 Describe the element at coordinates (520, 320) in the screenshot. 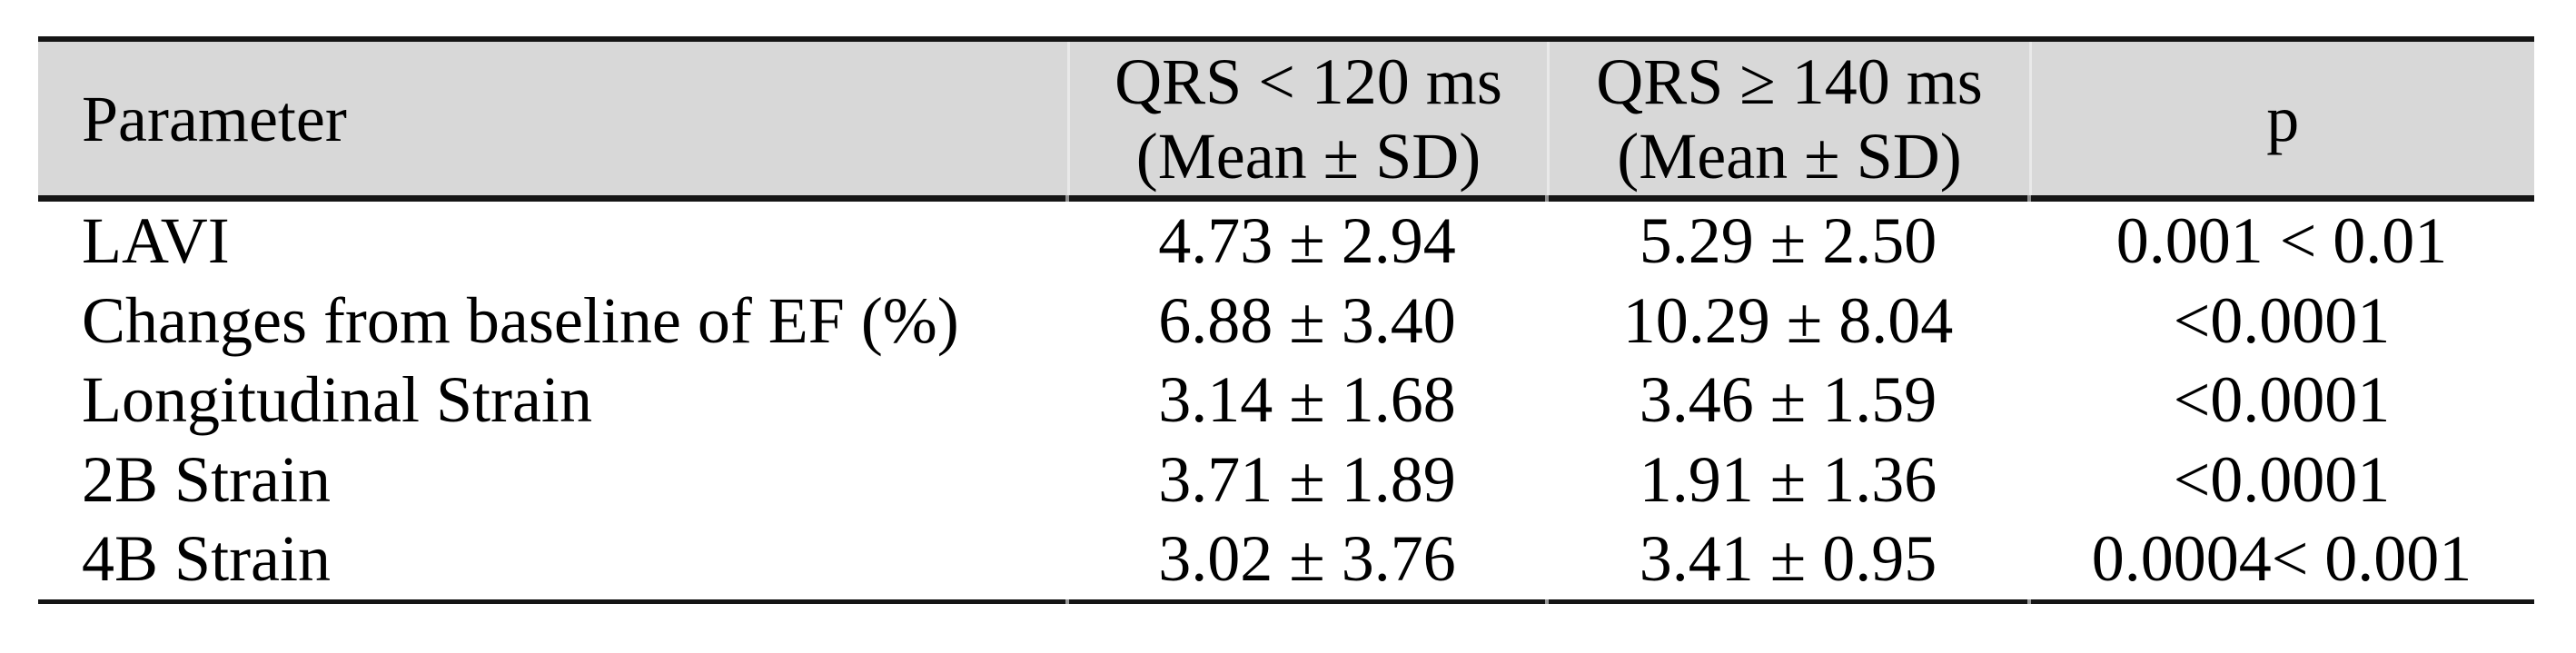

I see `cell-parameter: Changes from baseline of EF (%)` at that location.